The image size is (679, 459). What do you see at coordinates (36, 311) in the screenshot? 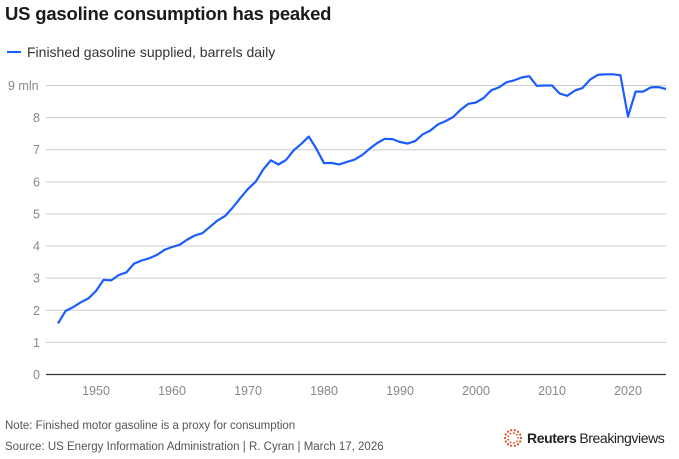
I see `y-tick-label: 2` at bounding box center [36, 311].